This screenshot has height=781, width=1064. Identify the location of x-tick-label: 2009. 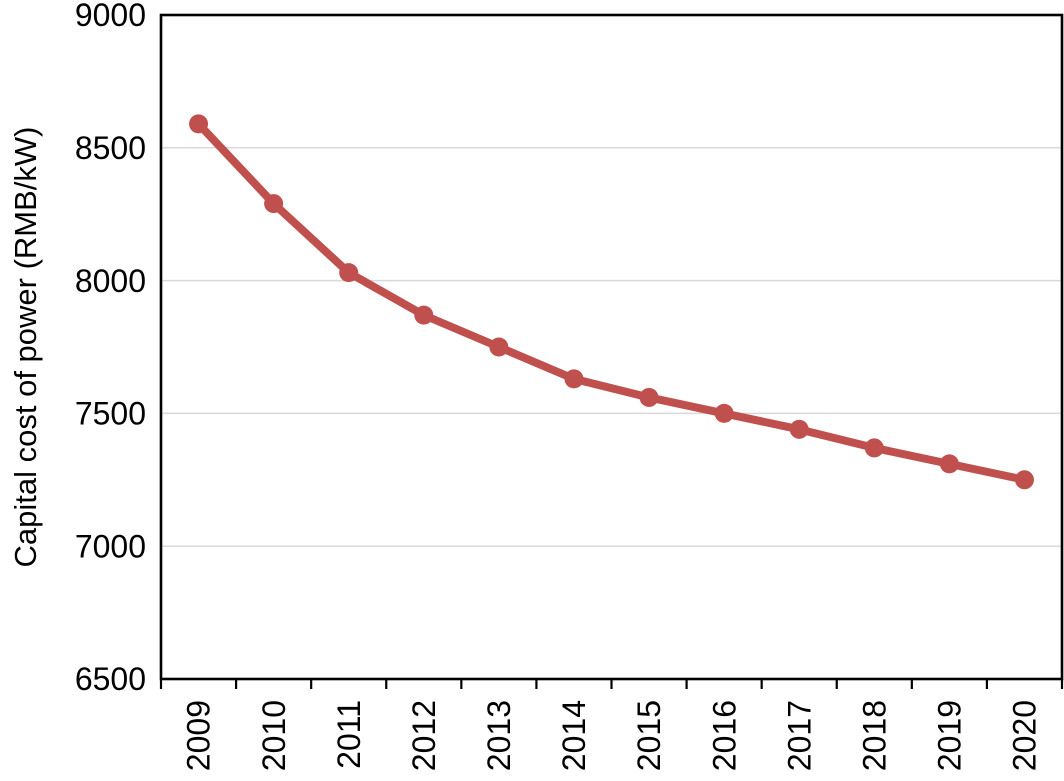
(199, 735).